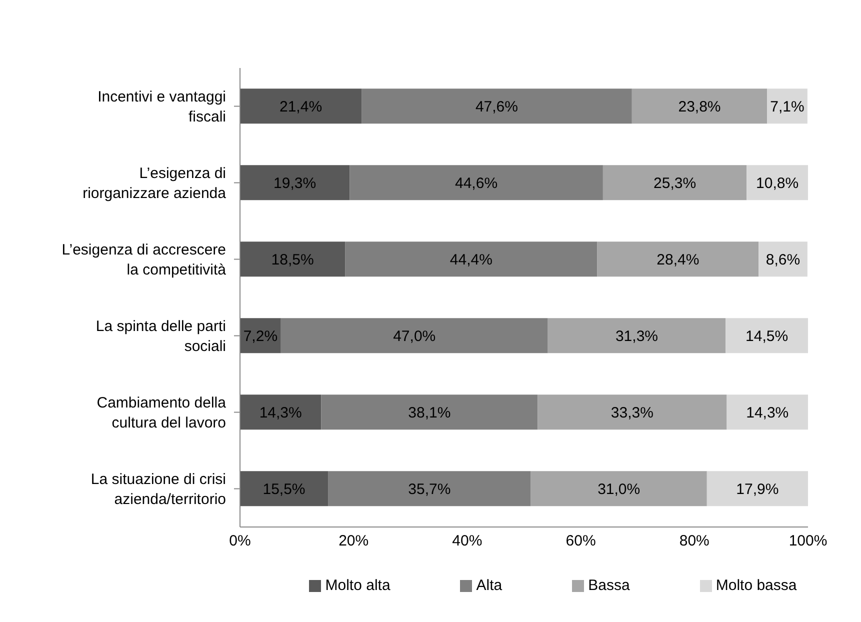 Image resolution: width=861 pixels, height=622 pixels. What do you see at coordinates (808, 541) in the screenshot?
I see `x-tick-label: 100%` at bounding box center [808, 541].